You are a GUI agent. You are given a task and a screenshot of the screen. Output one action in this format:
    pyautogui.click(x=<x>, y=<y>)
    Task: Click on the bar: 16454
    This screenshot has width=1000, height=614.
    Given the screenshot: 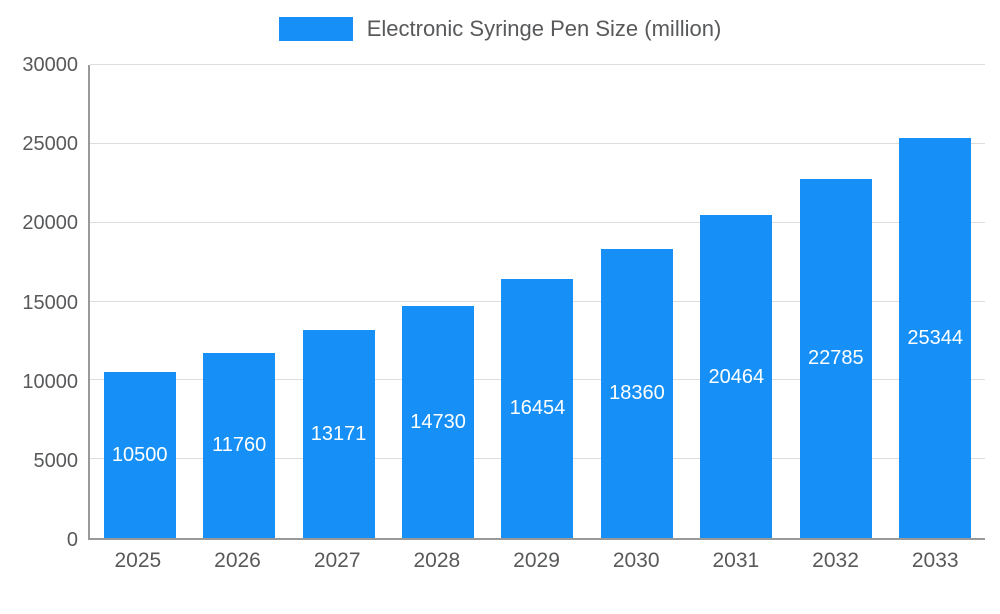 What is the action you would take?
    pyautogui.click(x=537, y=408)
    